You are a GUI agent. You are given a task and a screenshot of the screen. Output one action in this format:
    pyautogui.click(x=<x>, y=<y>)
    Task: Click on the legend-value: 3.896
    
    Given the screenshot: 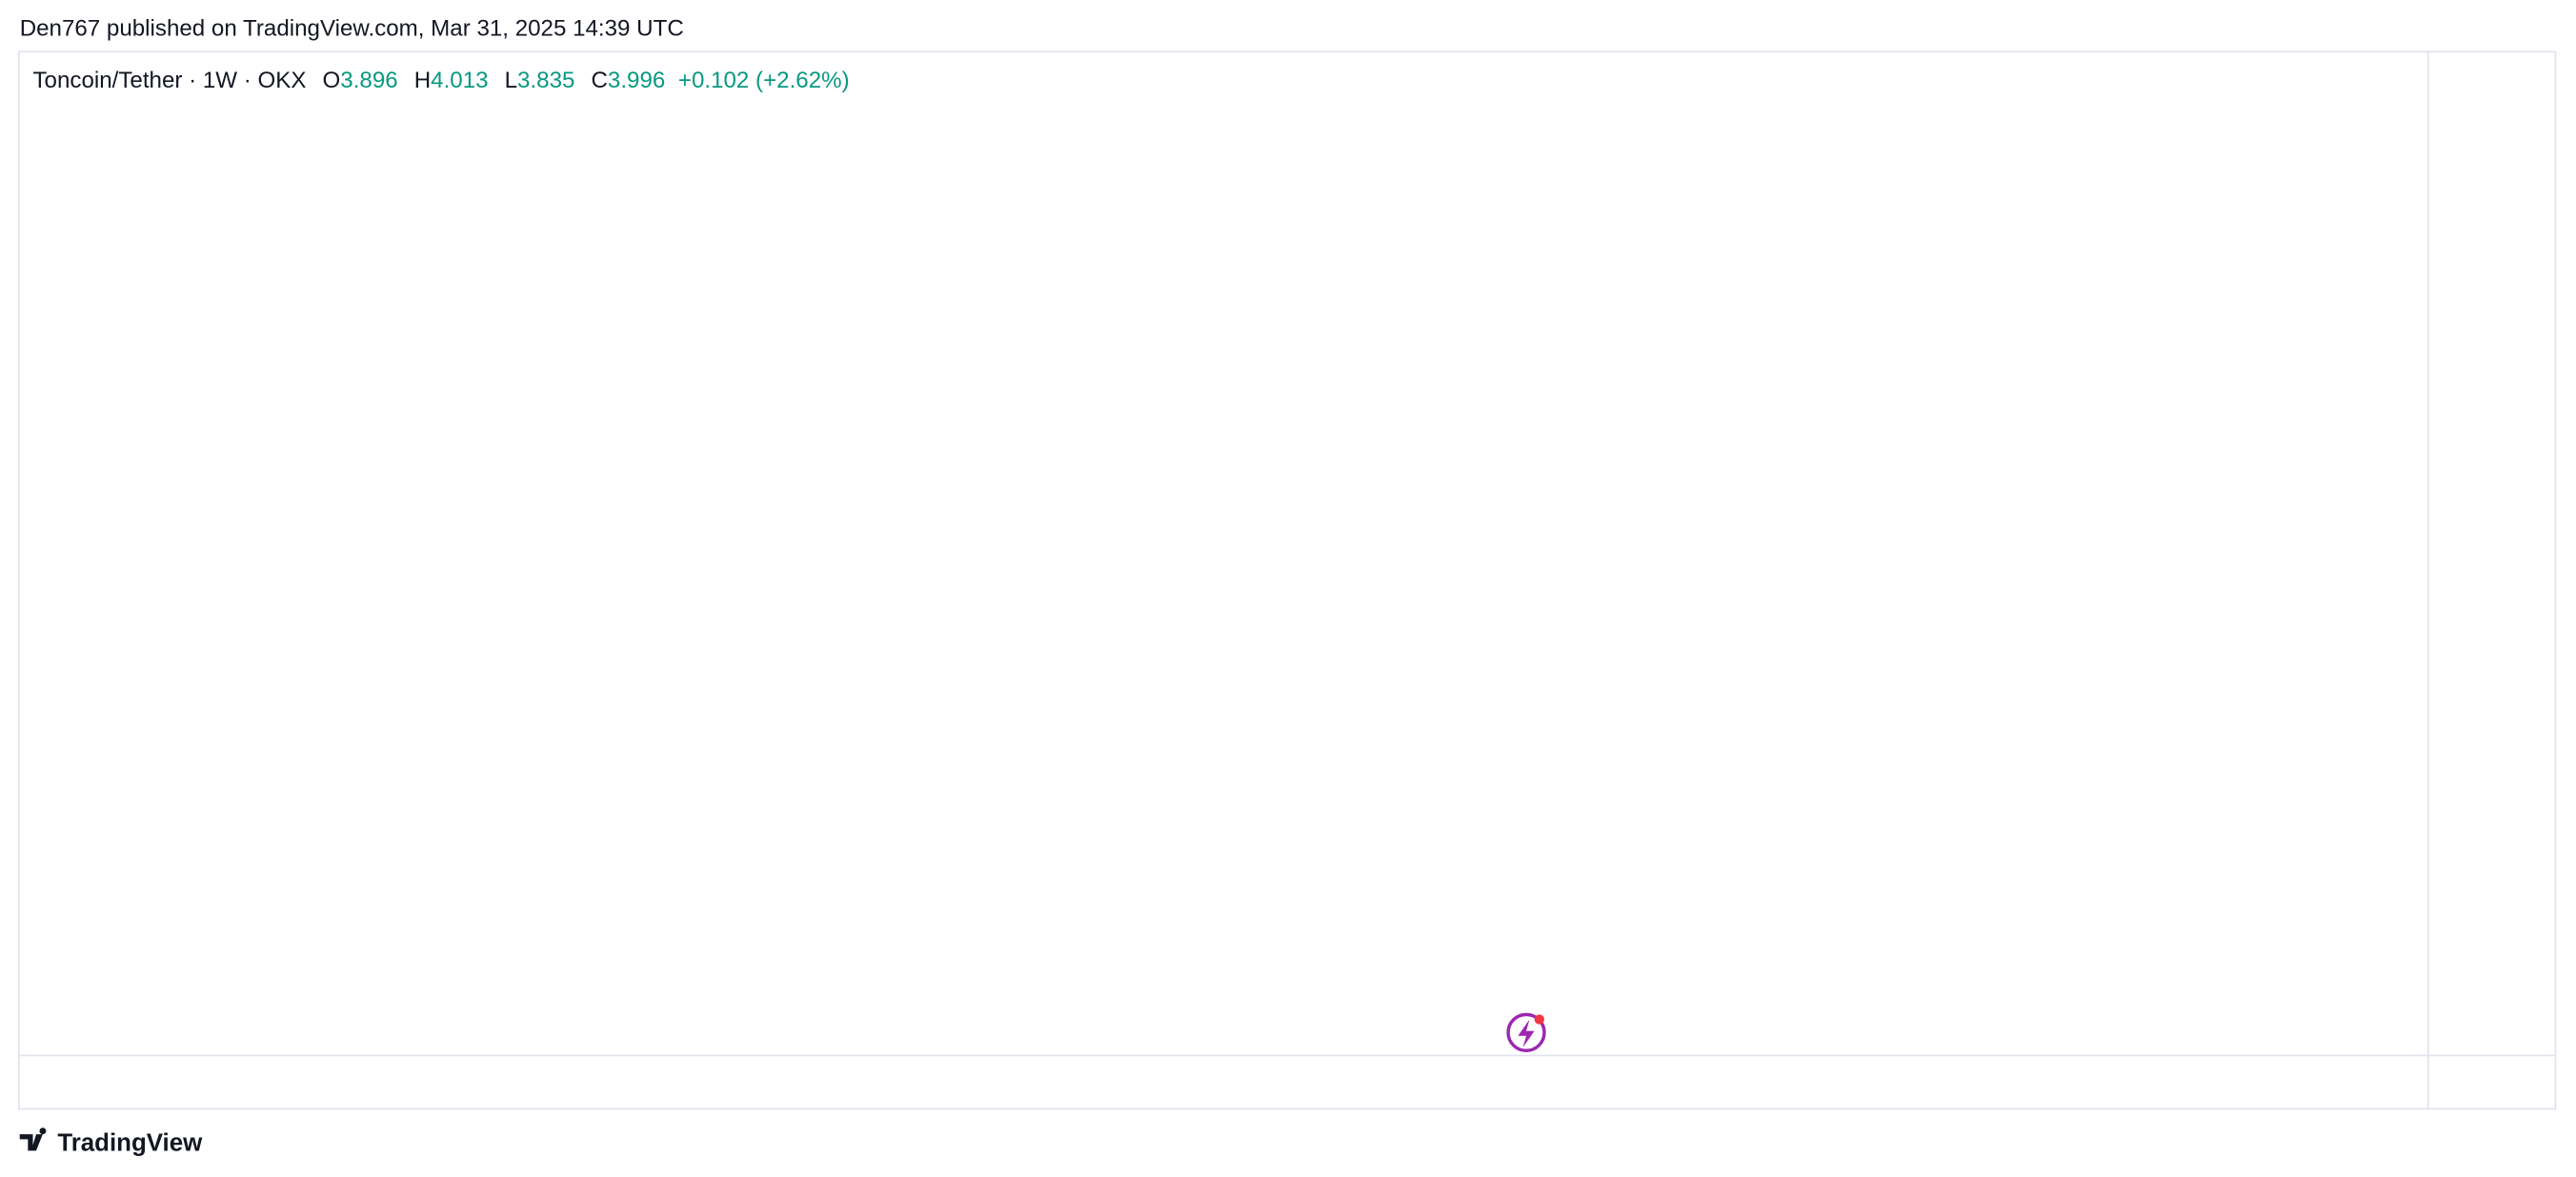 What is the action you would take?
    pyautogui.click(x=369, y=81)
    